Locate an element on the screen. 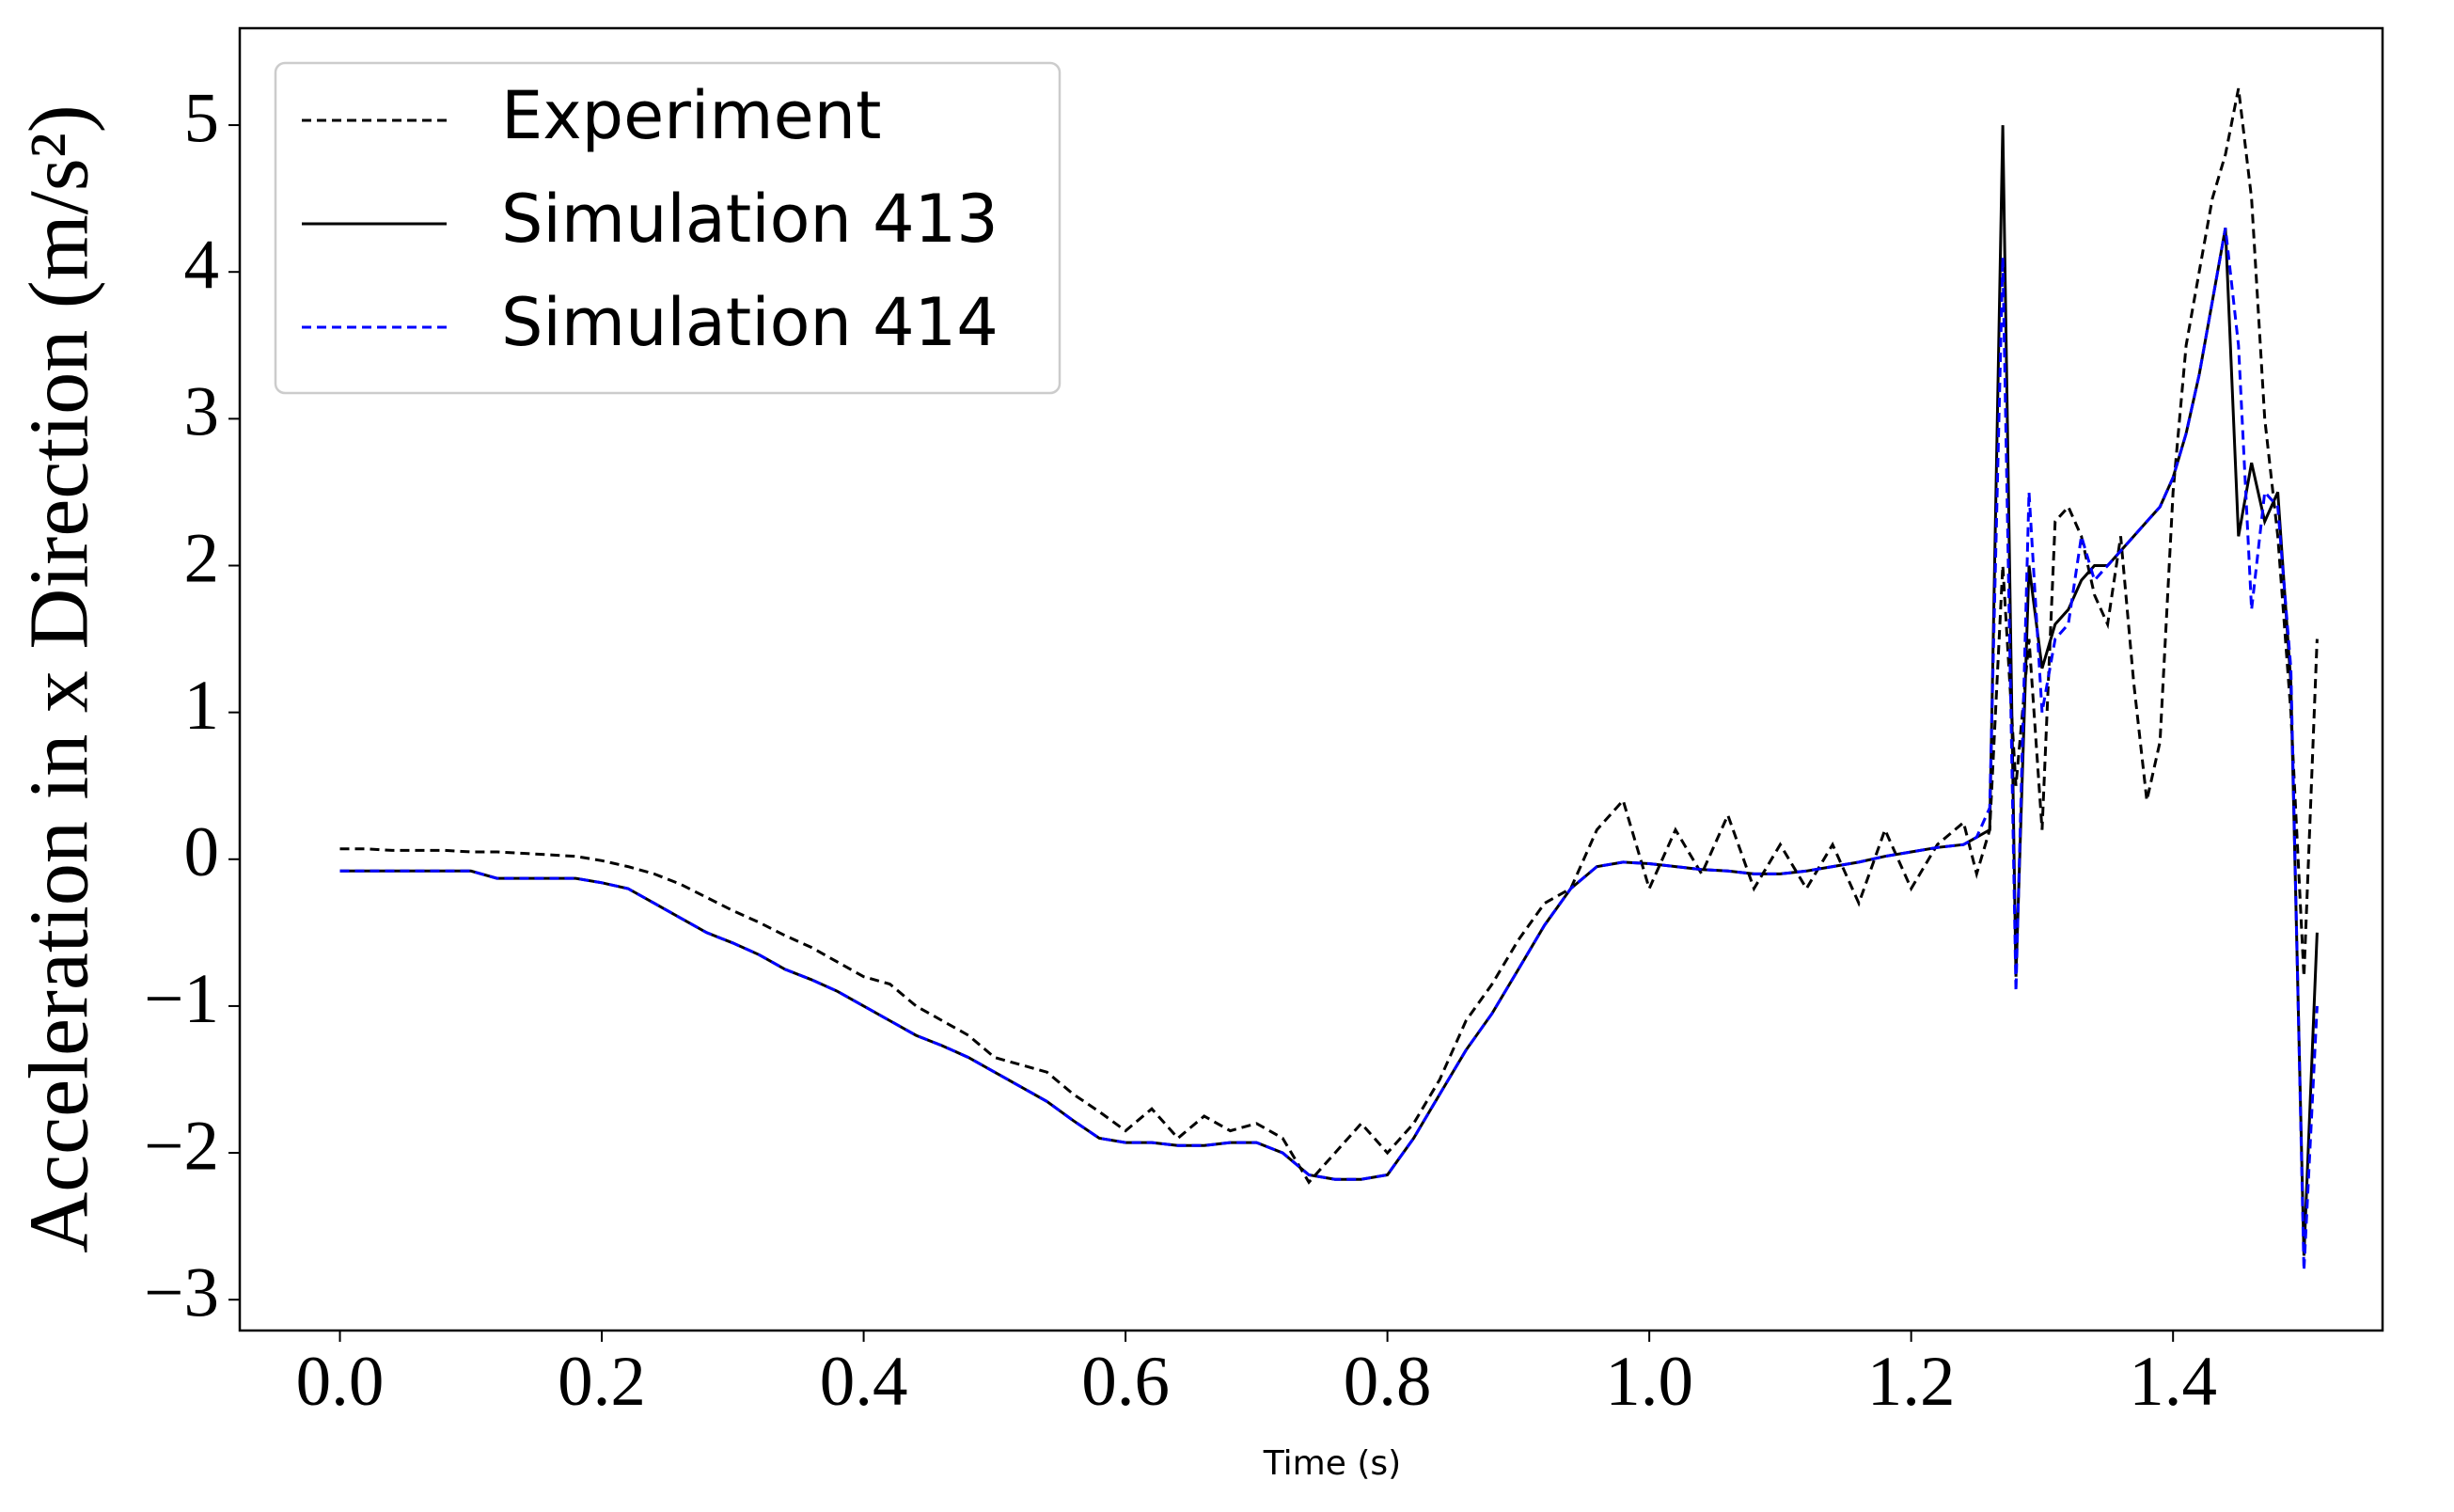 This screenshot has height=1512, width=2454. y-tick-label: 0 is located at coordinates (202, 852).